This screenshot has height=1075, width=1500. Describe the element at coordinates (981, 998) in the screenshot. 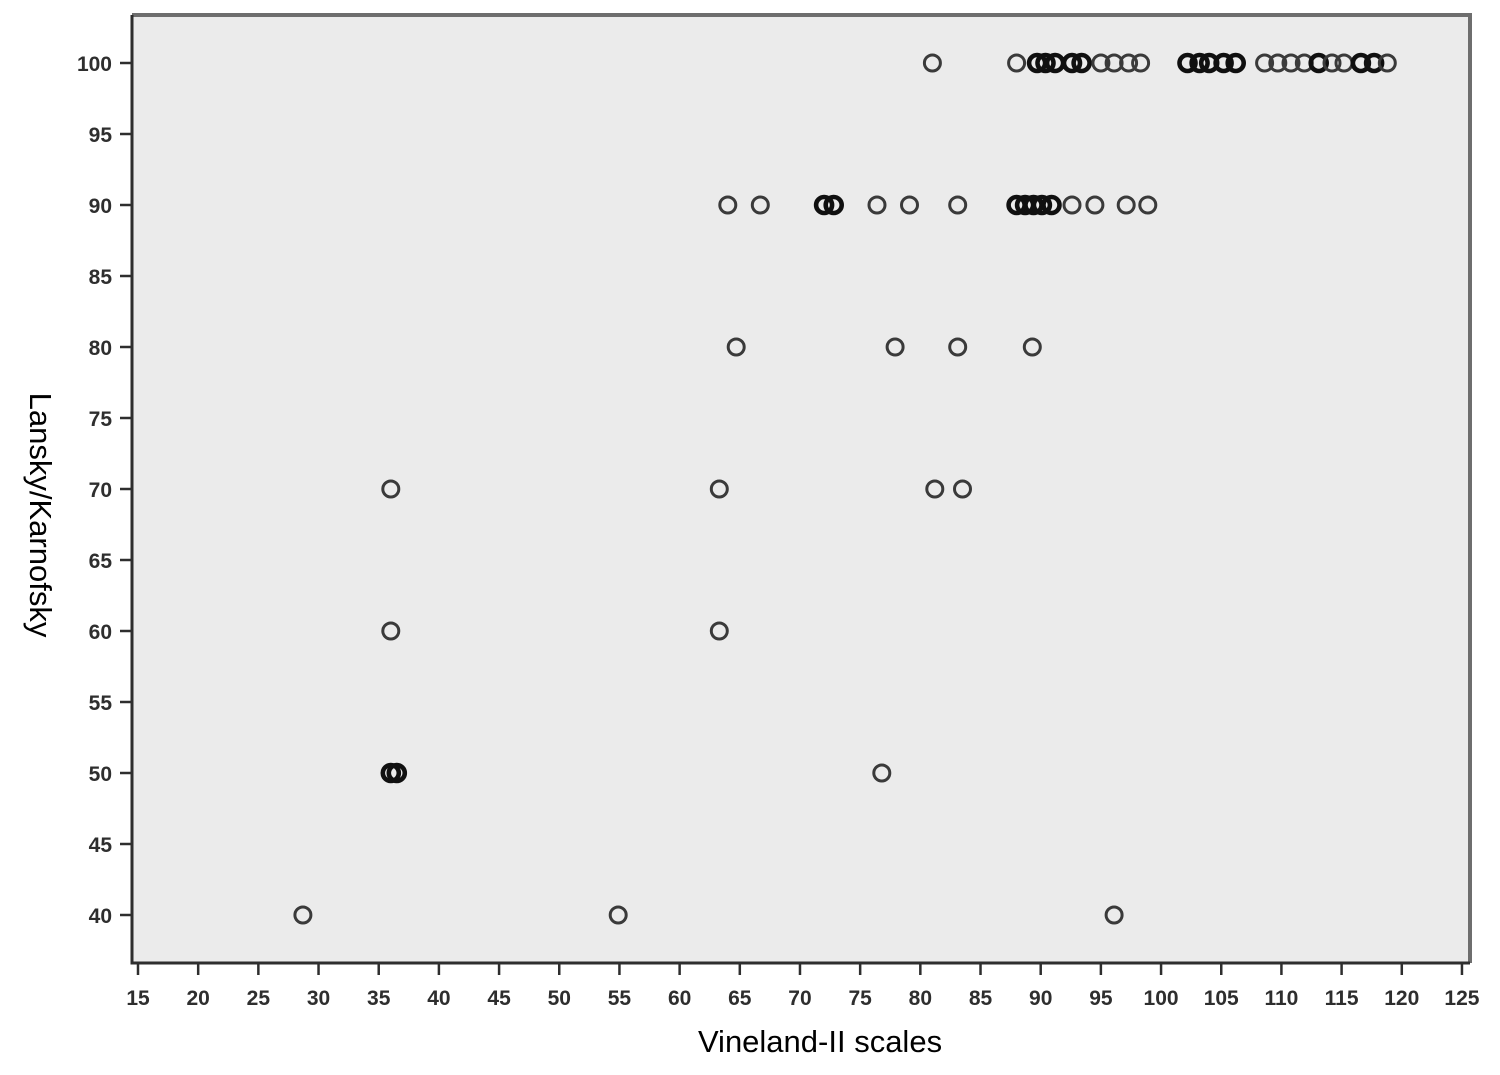

I see `x-tick-label: 85` at that location.